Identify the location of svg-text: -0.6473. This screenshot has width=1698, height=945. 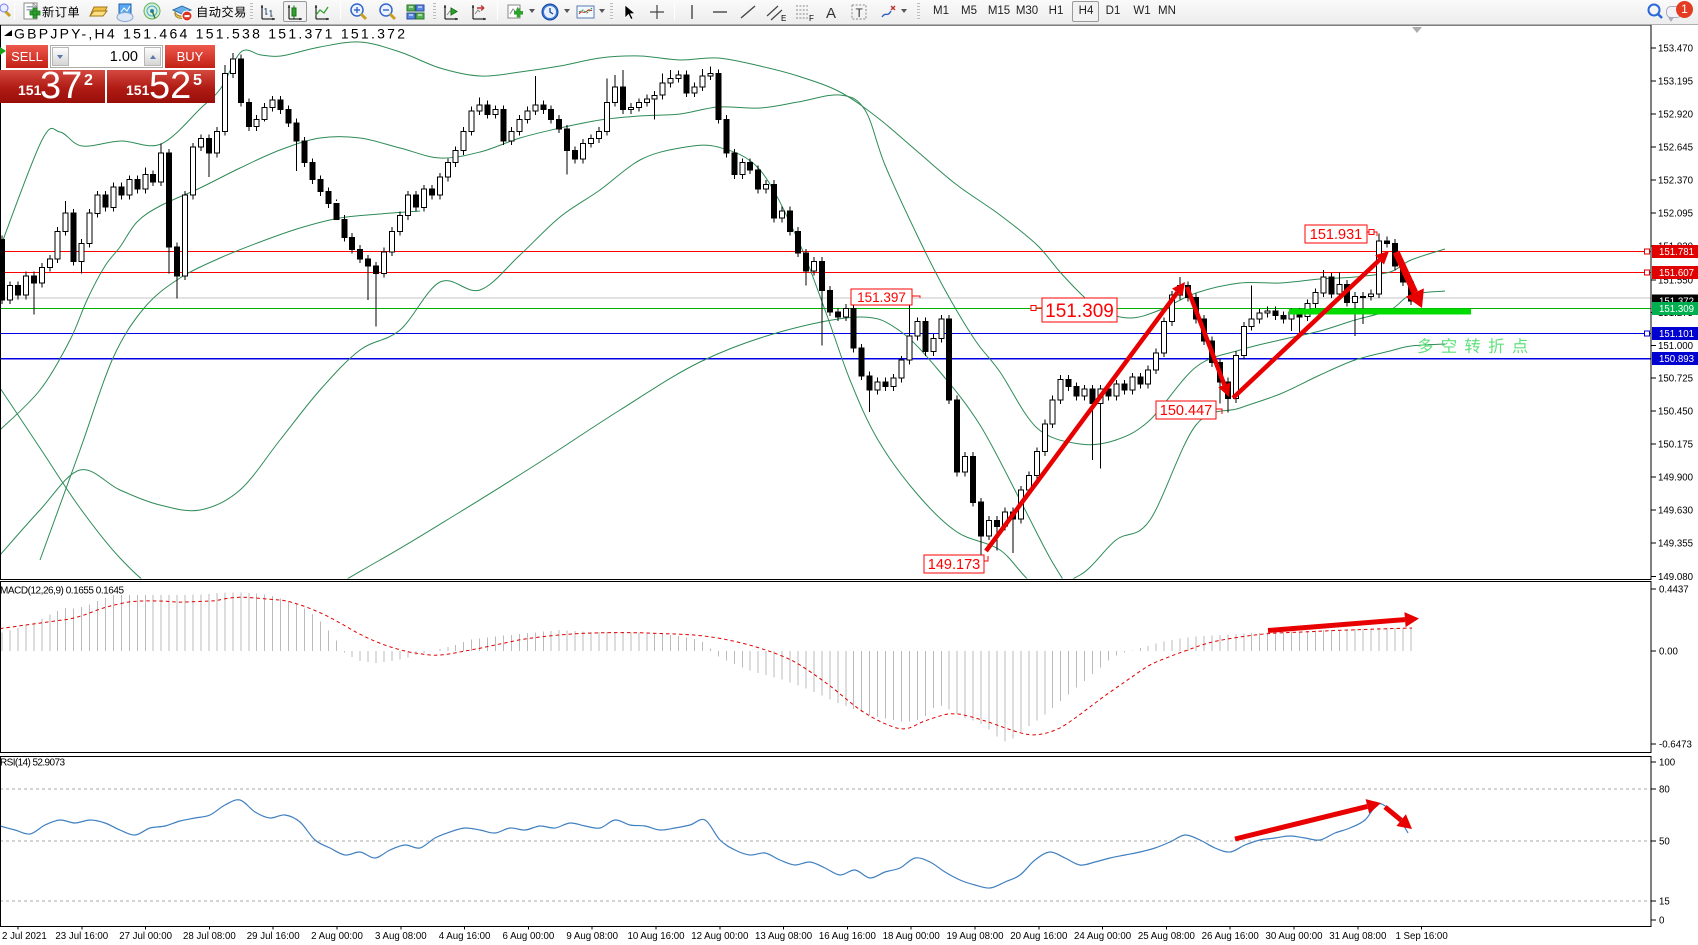
(1675, 744).